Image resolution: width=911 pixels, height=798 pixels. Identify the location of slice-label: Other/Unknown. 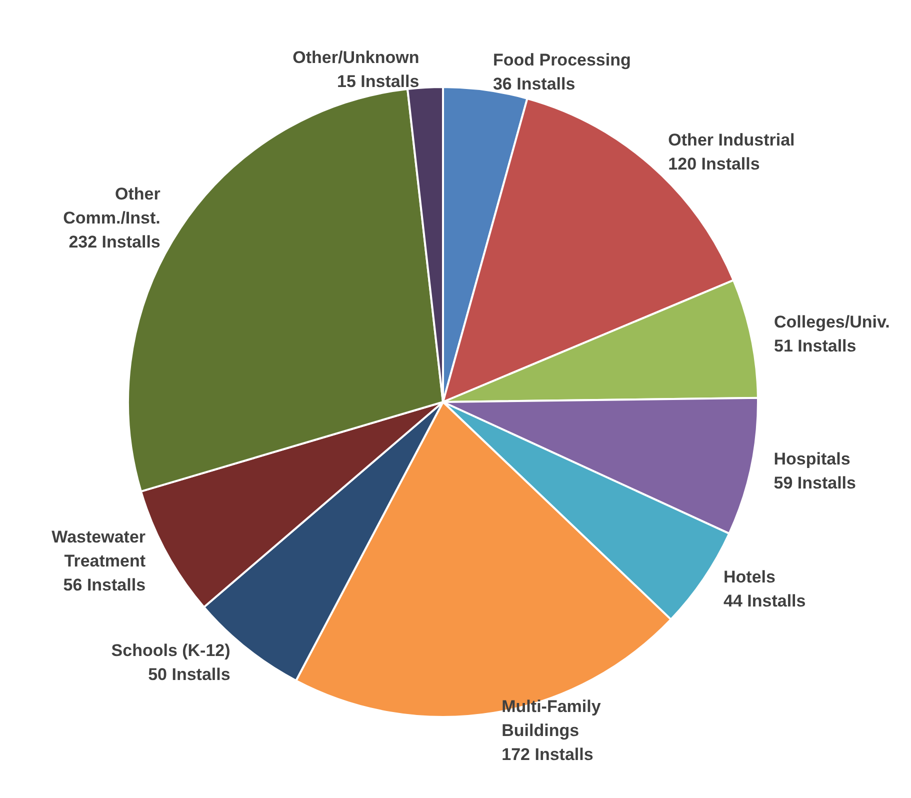
(356, 58).